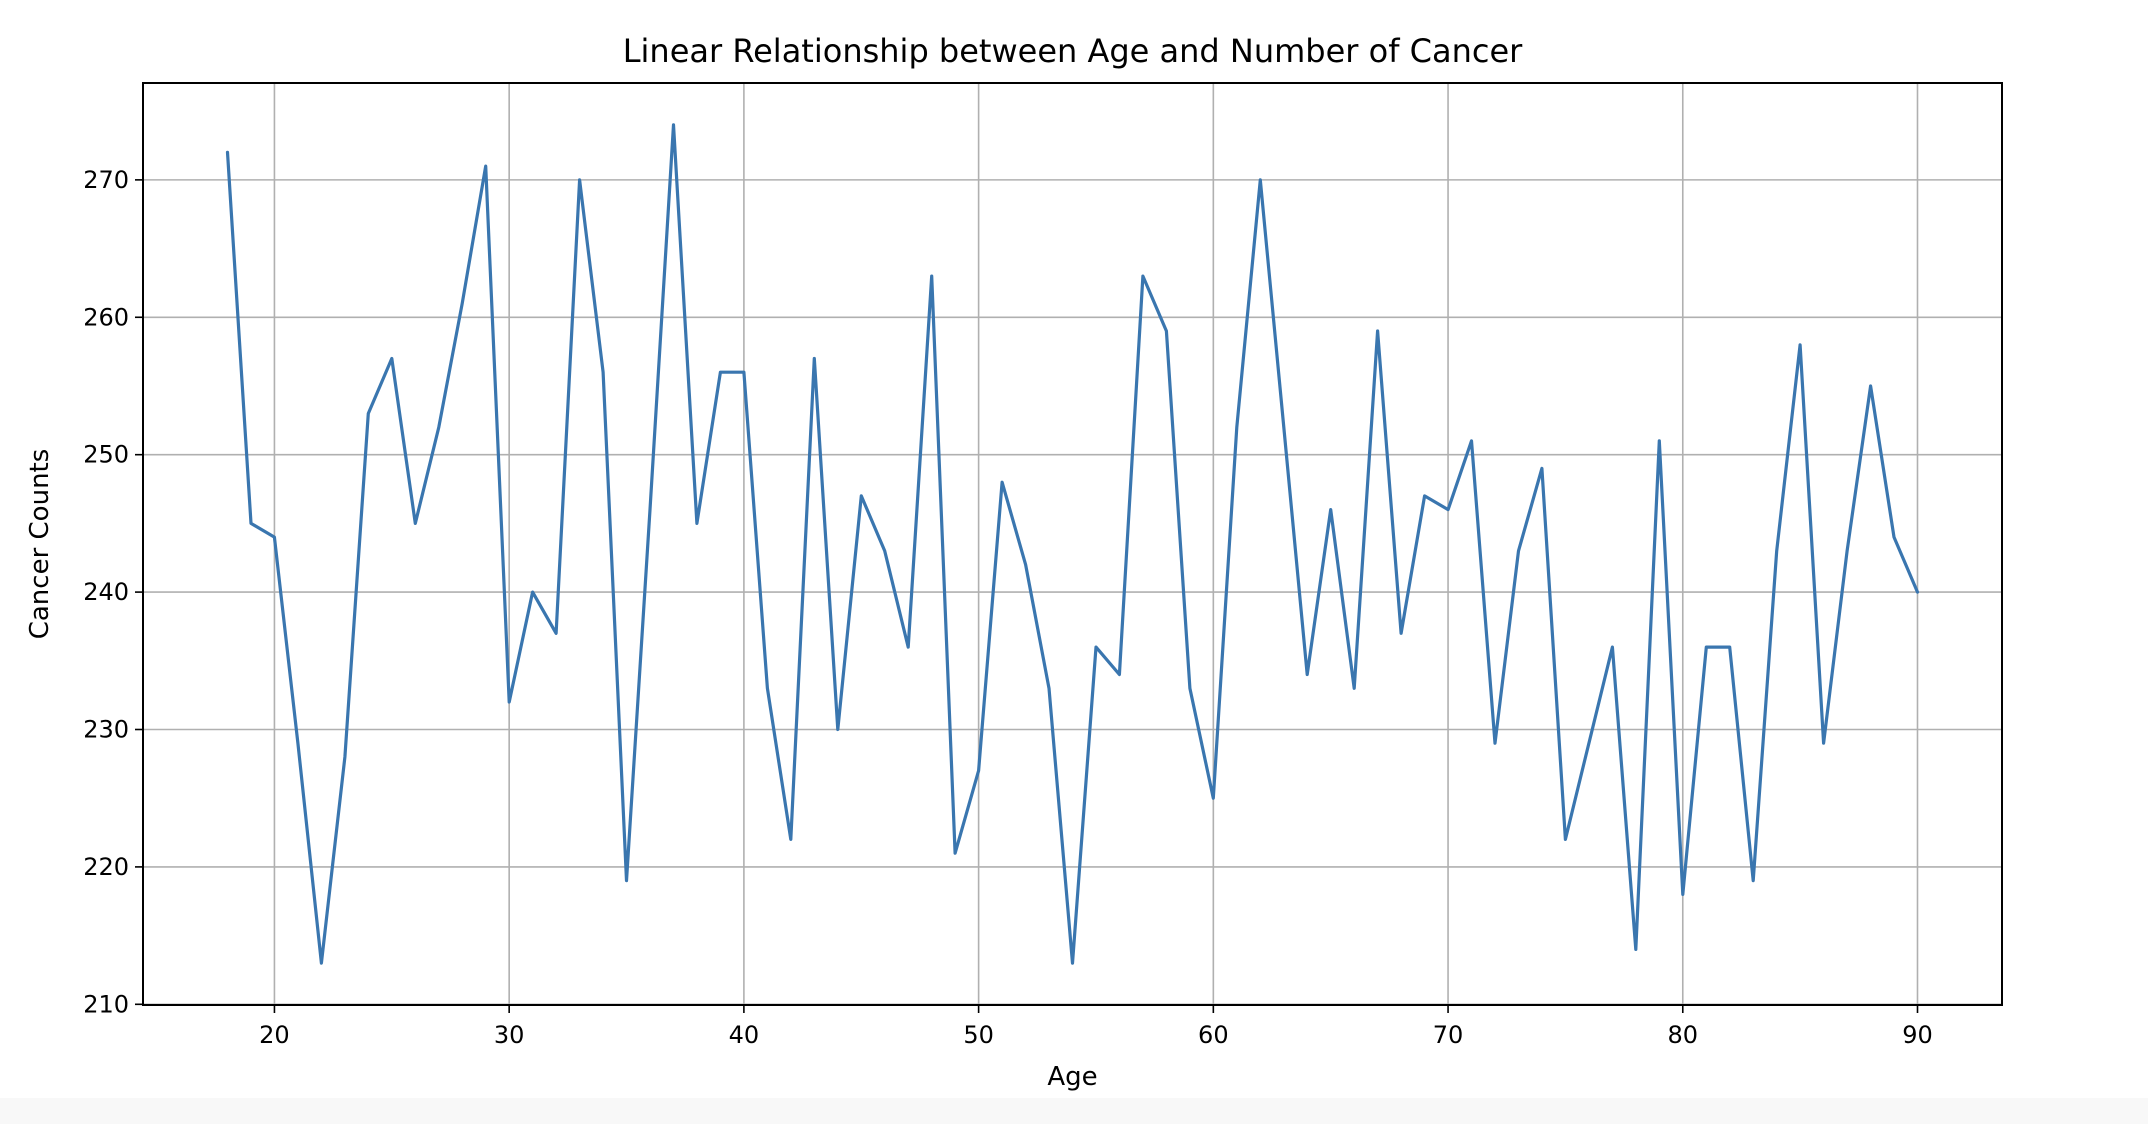 Image resolution: width=2148 pixels, height=1124 pixels. What do you see at coordinates (106, 592) in the screenshot?
I see `y-tick-label: 240` at bounding box center [106, 592].